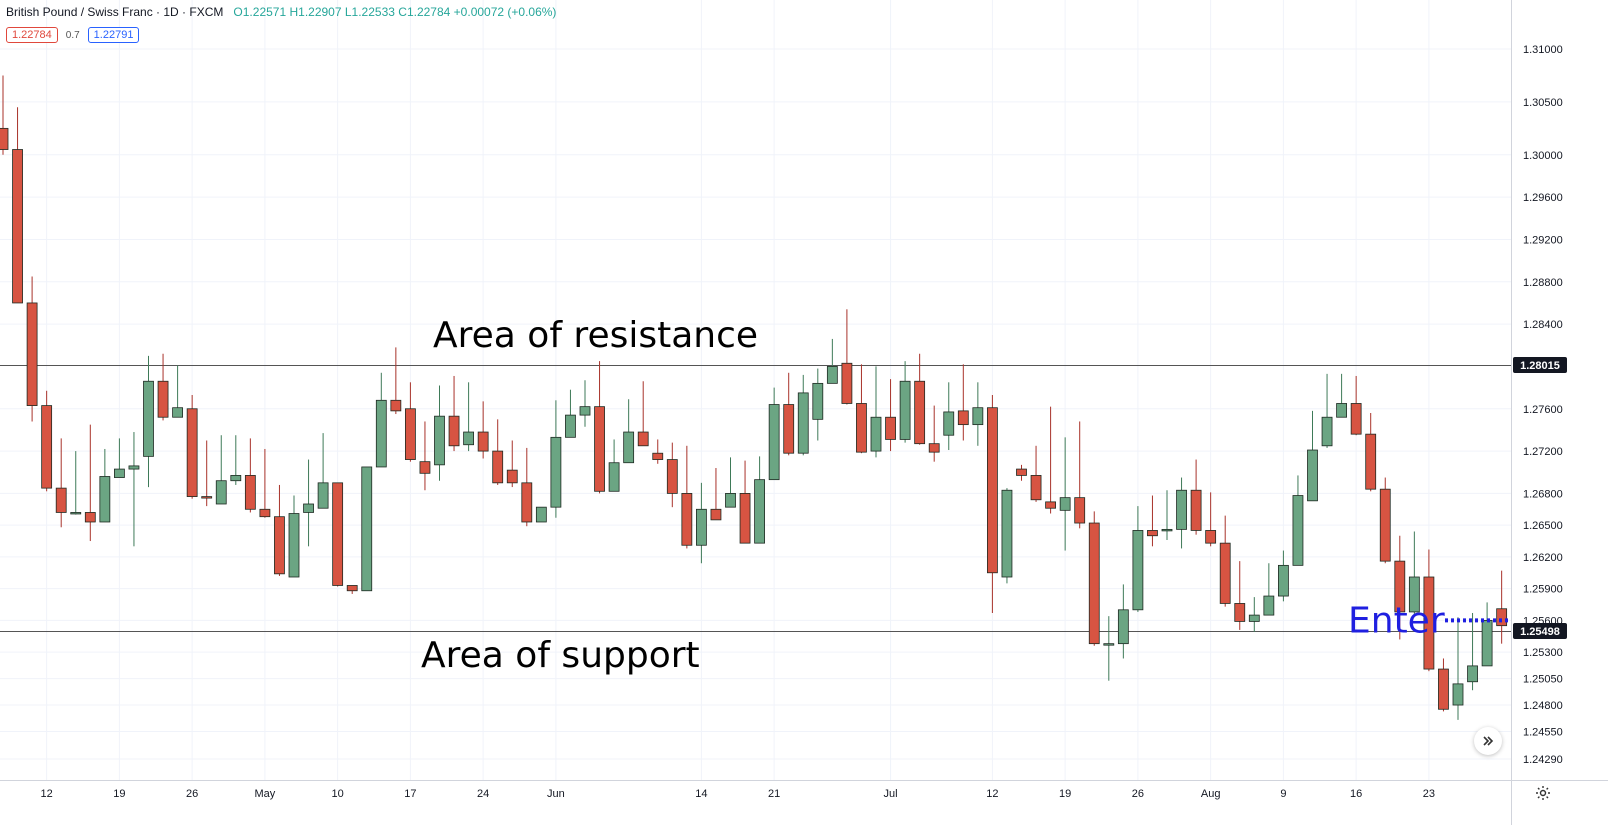  I want to click on buy-button: 1.22791, so click(113, 35).